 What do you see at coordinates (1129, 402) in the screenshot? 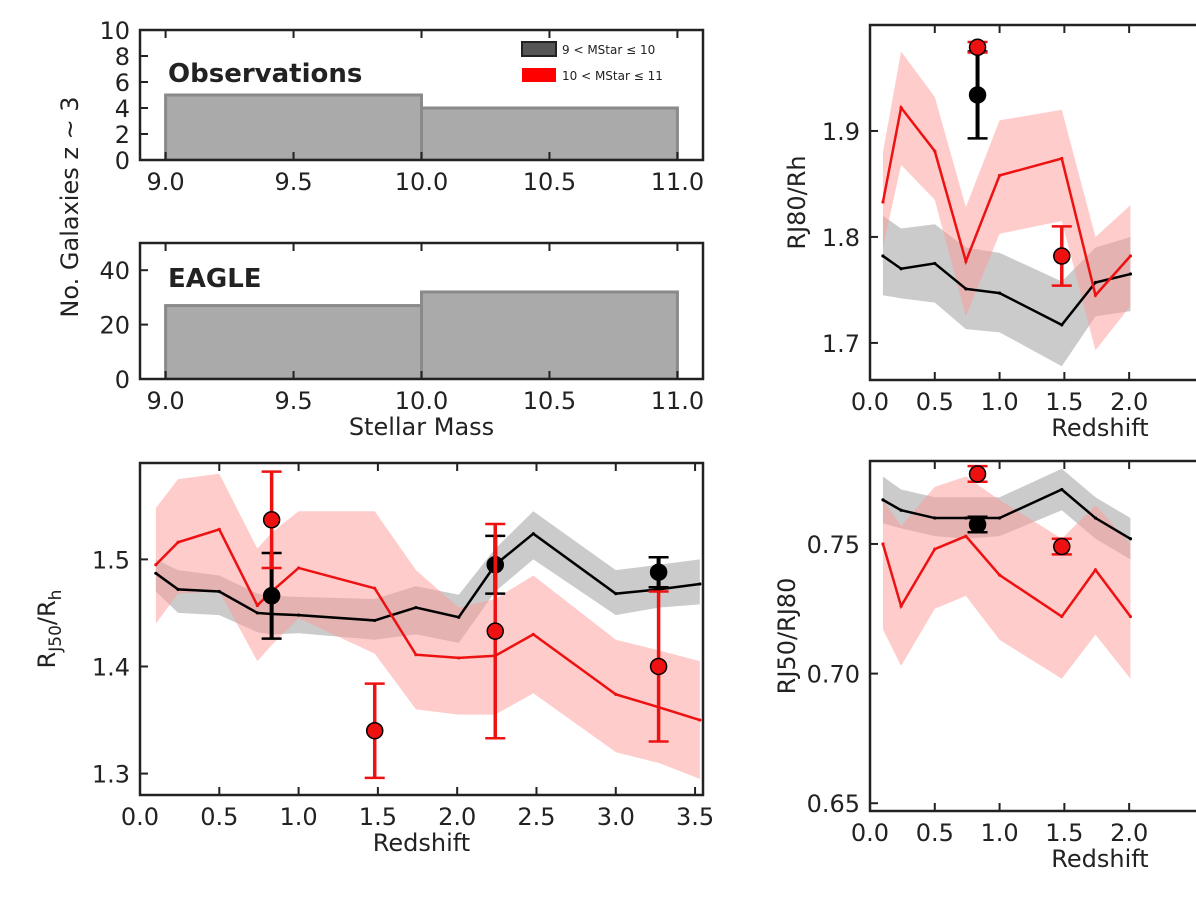
I see `x-tick-label: 2.0` at bounding box center [1129, 402].